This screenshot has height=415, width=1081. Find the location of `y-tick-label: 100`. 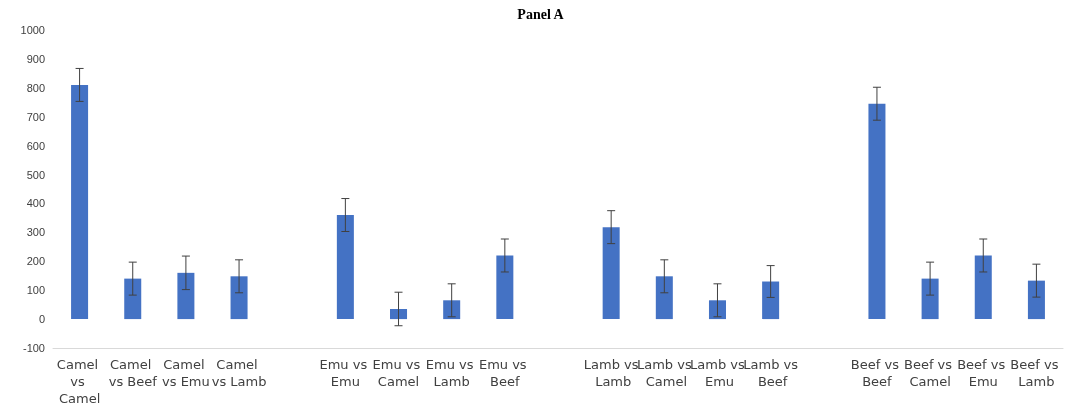

y-tick-label: 100 is located at coordinates (35, 290).